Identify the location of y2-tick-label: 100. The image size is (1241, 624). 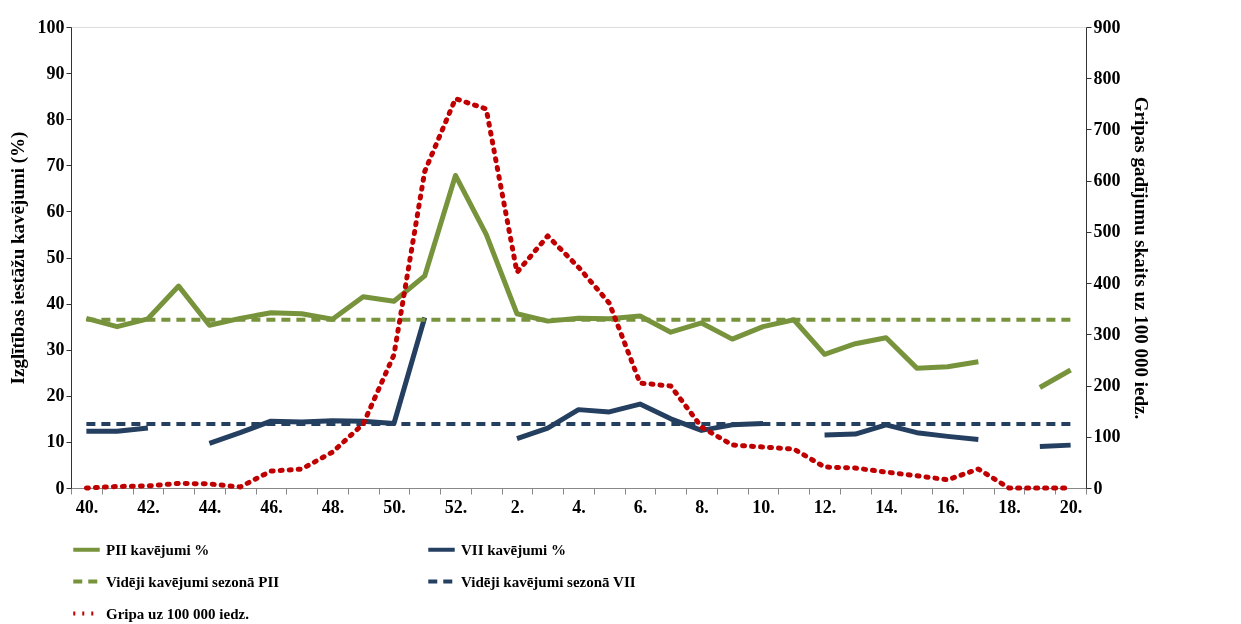
(1107, 436).